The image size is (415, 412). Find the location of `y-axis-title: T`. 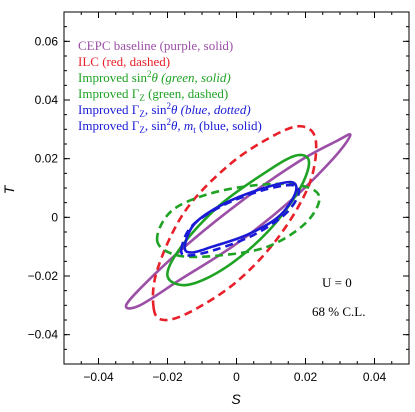

y-axis-title: T is located at coordinates (9, 189).